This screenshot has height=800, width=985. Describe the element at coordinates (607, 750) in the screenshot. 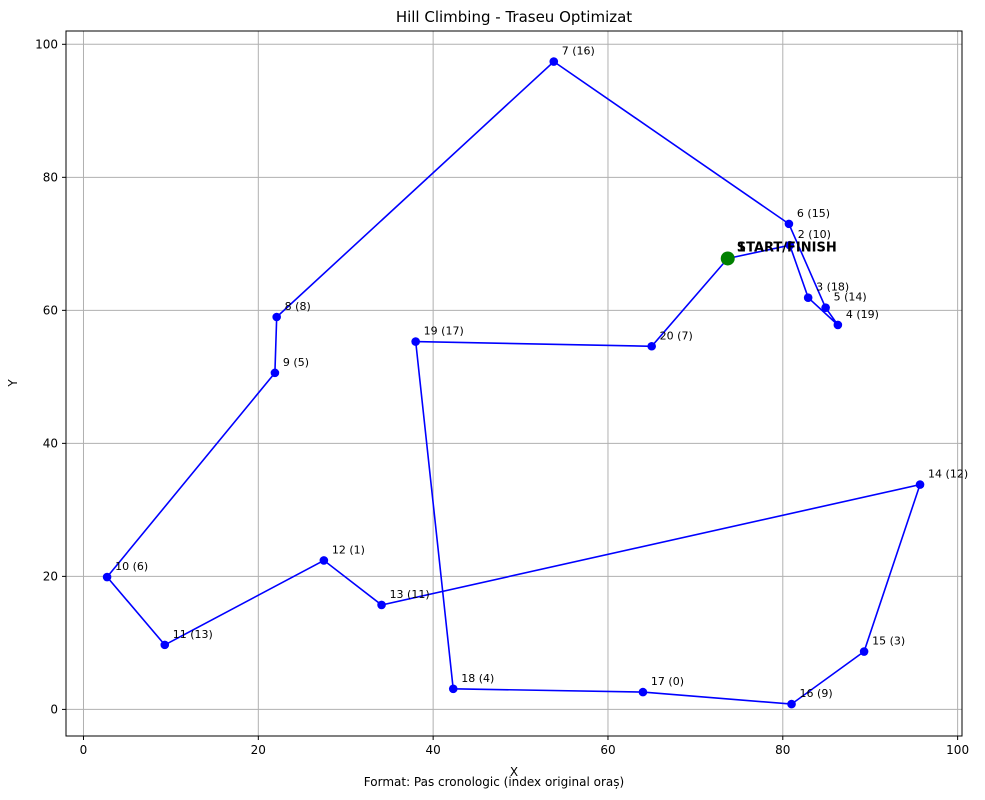

I see `x-tick-label: 60` at that location.